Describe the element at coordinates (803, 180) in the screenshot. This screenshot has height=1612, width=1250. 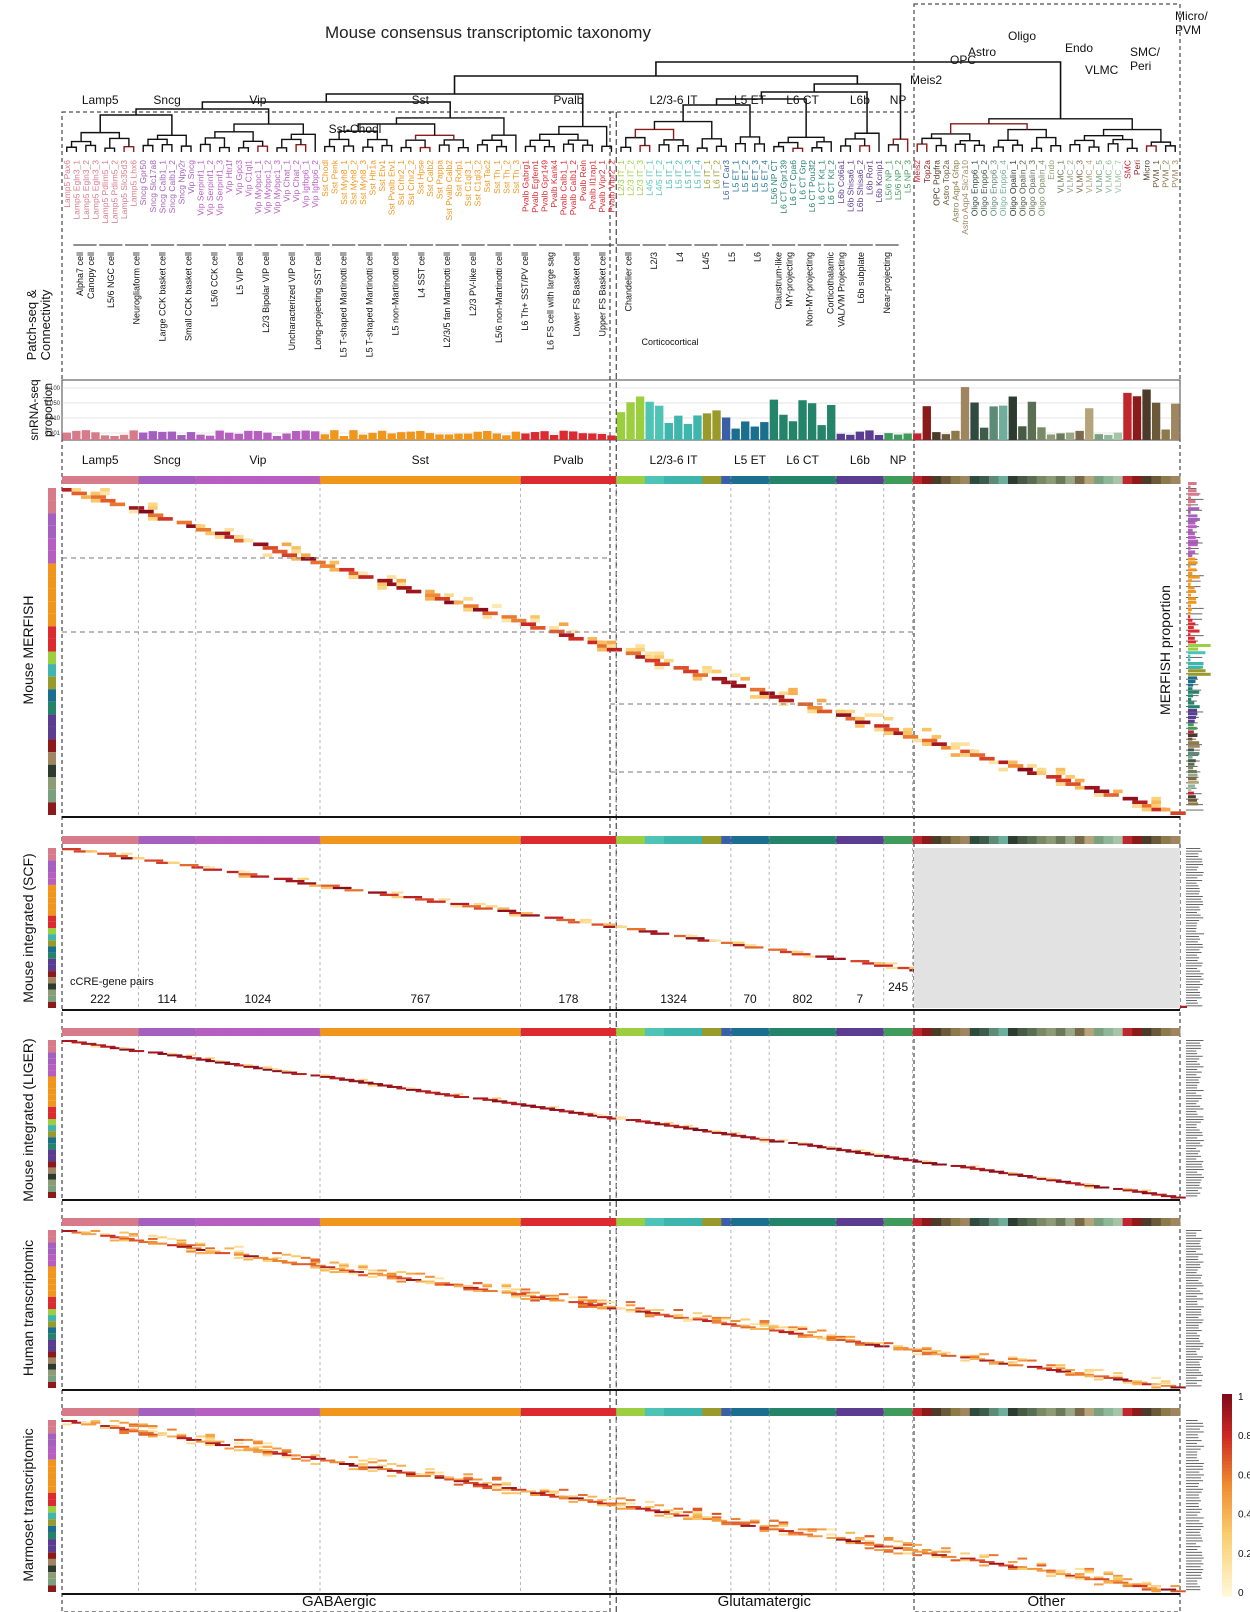
I see `leaf-label: L6 CT Grp` at that location.